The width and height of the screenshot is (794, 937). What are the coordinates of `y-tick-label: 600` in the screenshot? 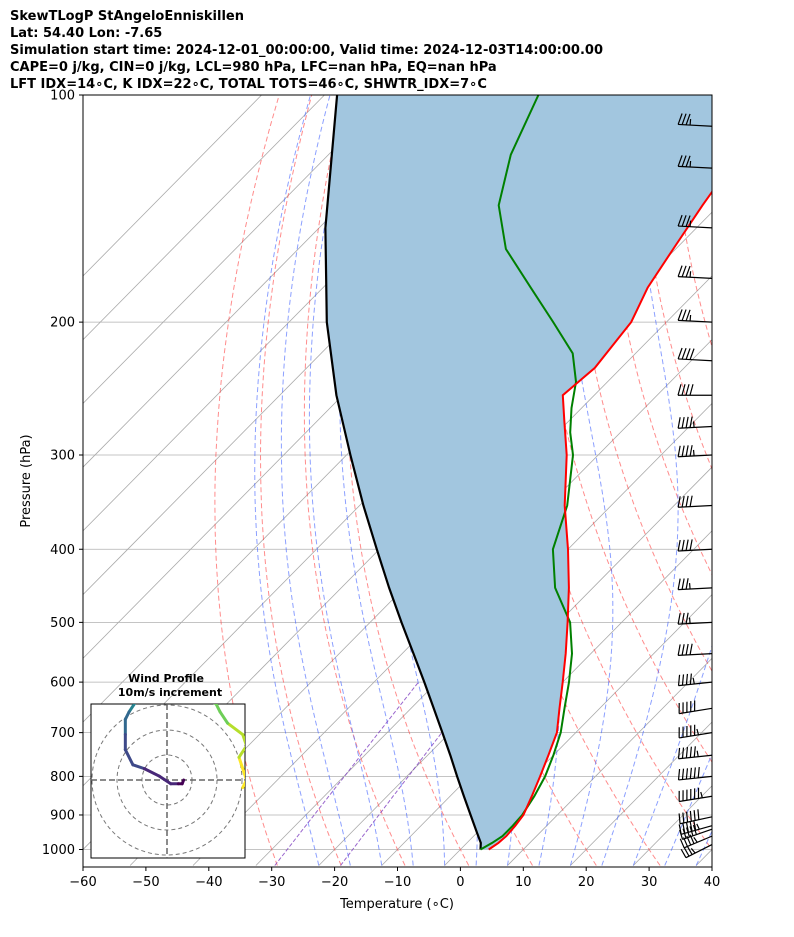 It's located at (62, 683).